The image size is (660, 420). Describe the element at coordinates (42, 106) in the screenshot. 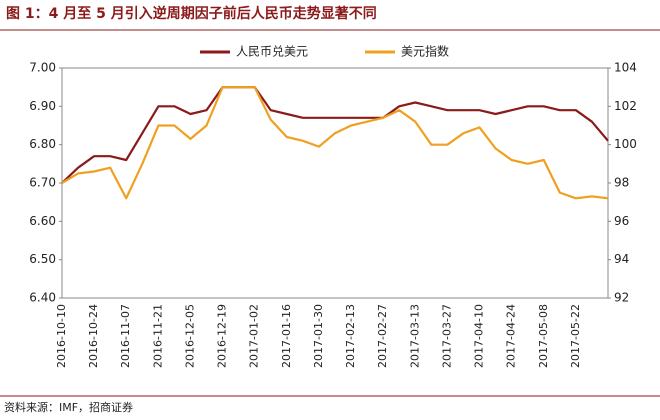

I see `y-tick-label: 6.90` at that location.